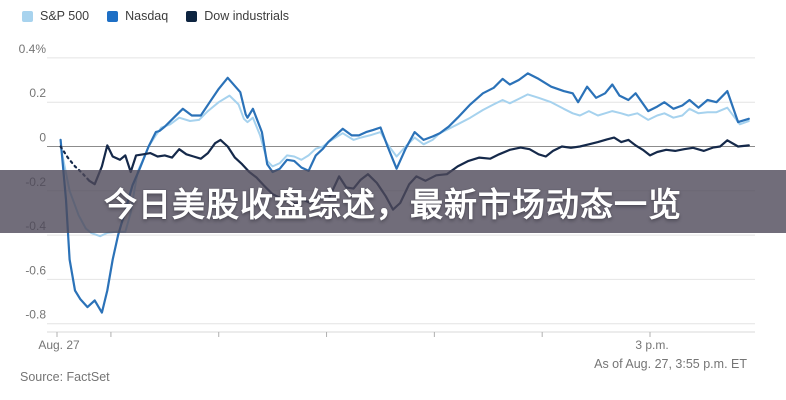 This screenshot has height=400, width=786. Describe the element at coordinates (27, 16) in the screenshot. I see `sp500-swatch-icon` at that location.